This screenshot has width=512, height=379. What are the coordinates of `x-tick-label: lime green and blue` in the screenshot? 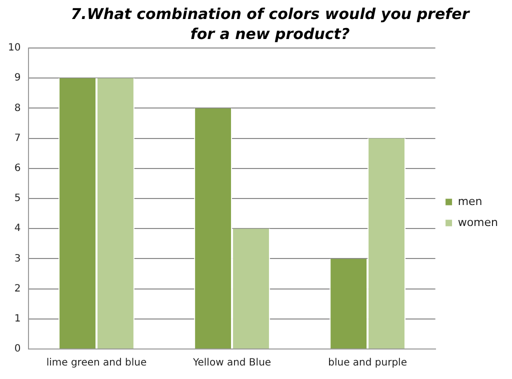 It's located at (96, 363).